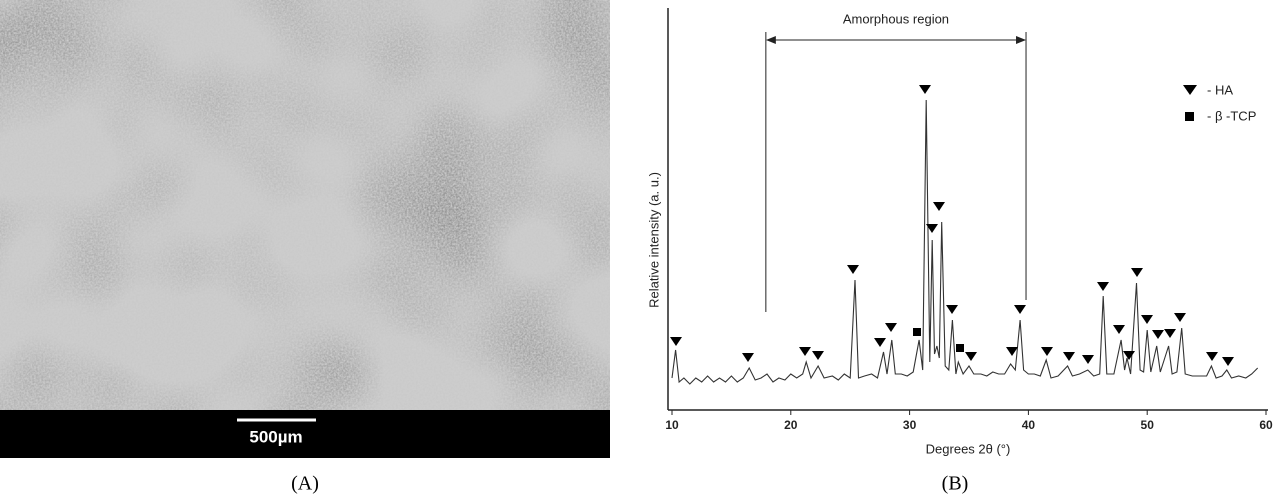 Image resolution: width=1280 pixels, height=497 pixels. What do you see at coordinates (653, 240) in the screenshot?
I see `y-axis-label: Relative intensity (a. u.)` at bounding box center [653, 240].